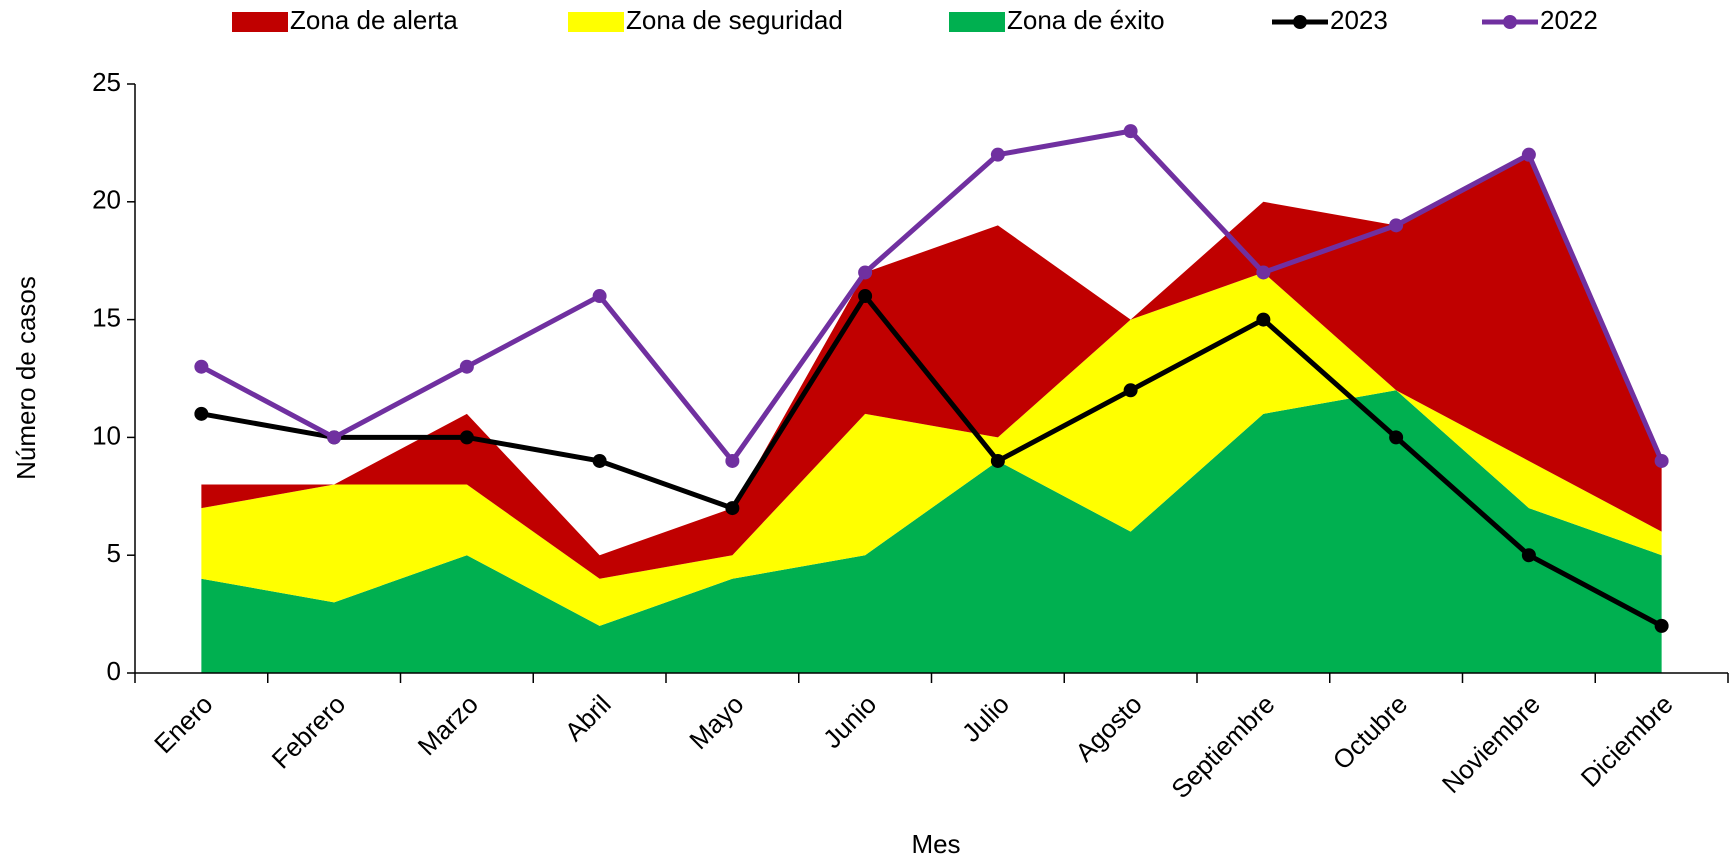 This screenshot has height=861, width=1729. Describe the element at coordinates (588, 718) in the screenshot. I see `x-tick-label: Abril` at that location.